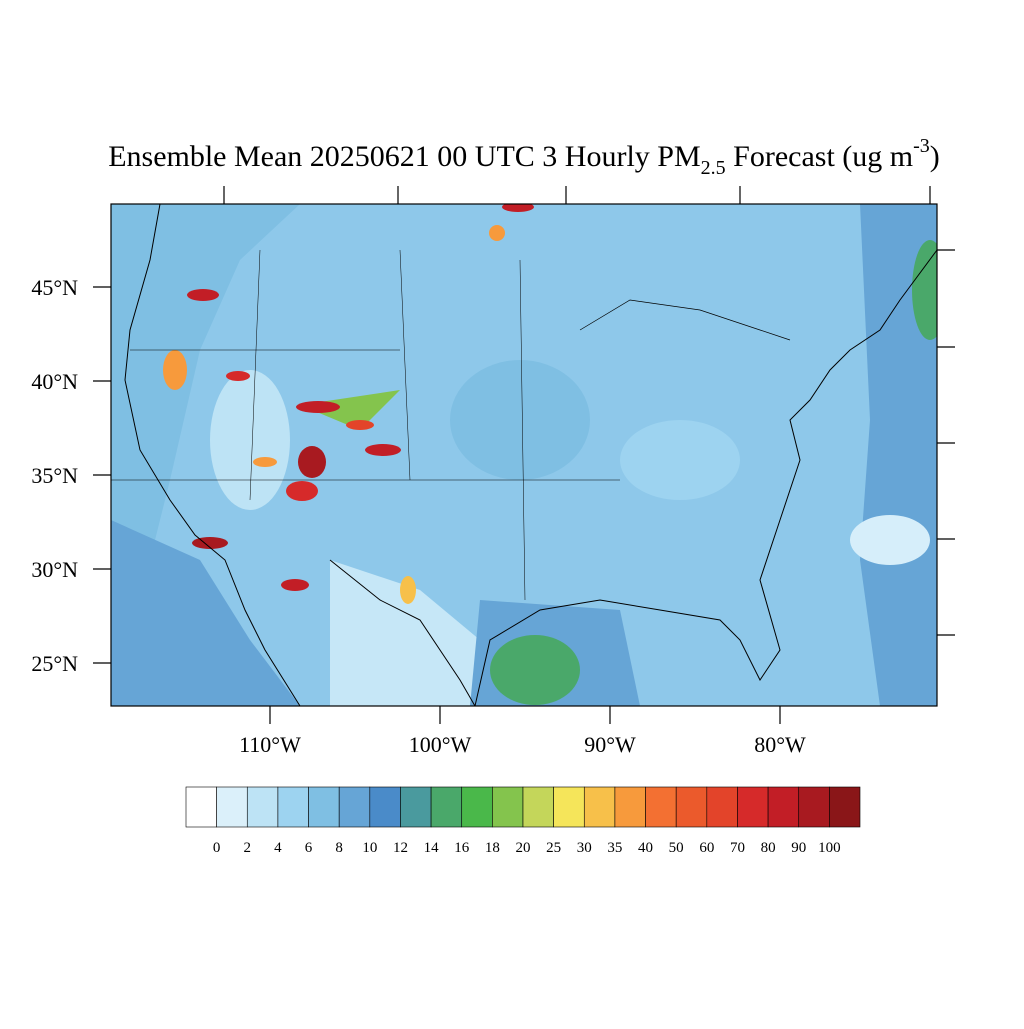 The height and width of the screenshot is (1029, 1024). I want to click on colorbar-label: 14, so click(432, 848).